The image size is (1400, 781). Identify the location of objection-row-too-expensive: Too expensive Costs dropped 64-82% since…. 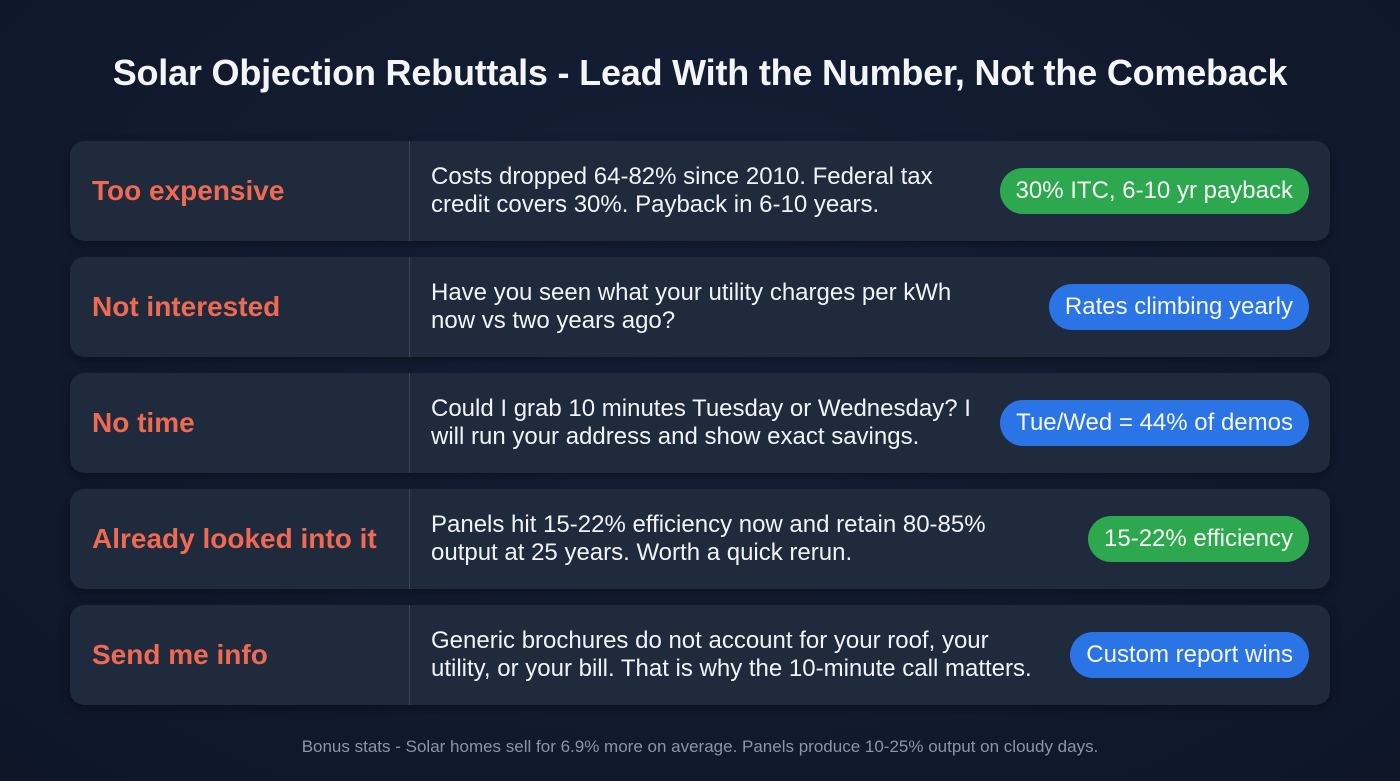
(700, 191).